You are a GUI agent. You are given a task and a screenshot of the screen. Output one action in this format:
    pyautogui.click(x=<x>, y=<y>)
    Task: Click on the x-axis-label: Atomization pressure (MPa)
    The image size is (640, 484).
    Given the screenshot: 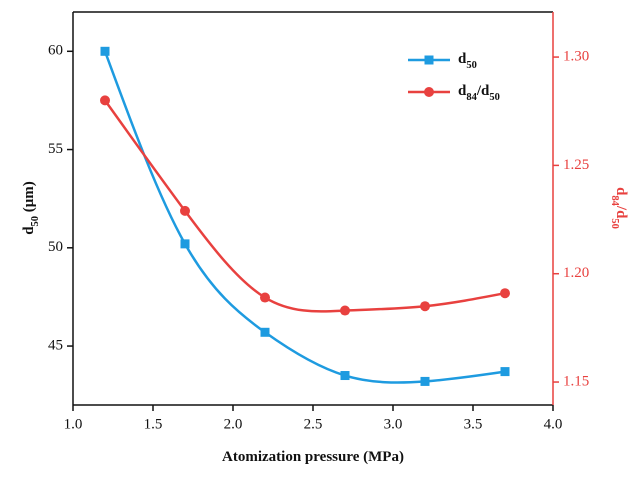 What is the action you would take?
    pyautogui.click(x=313, y=457)
    